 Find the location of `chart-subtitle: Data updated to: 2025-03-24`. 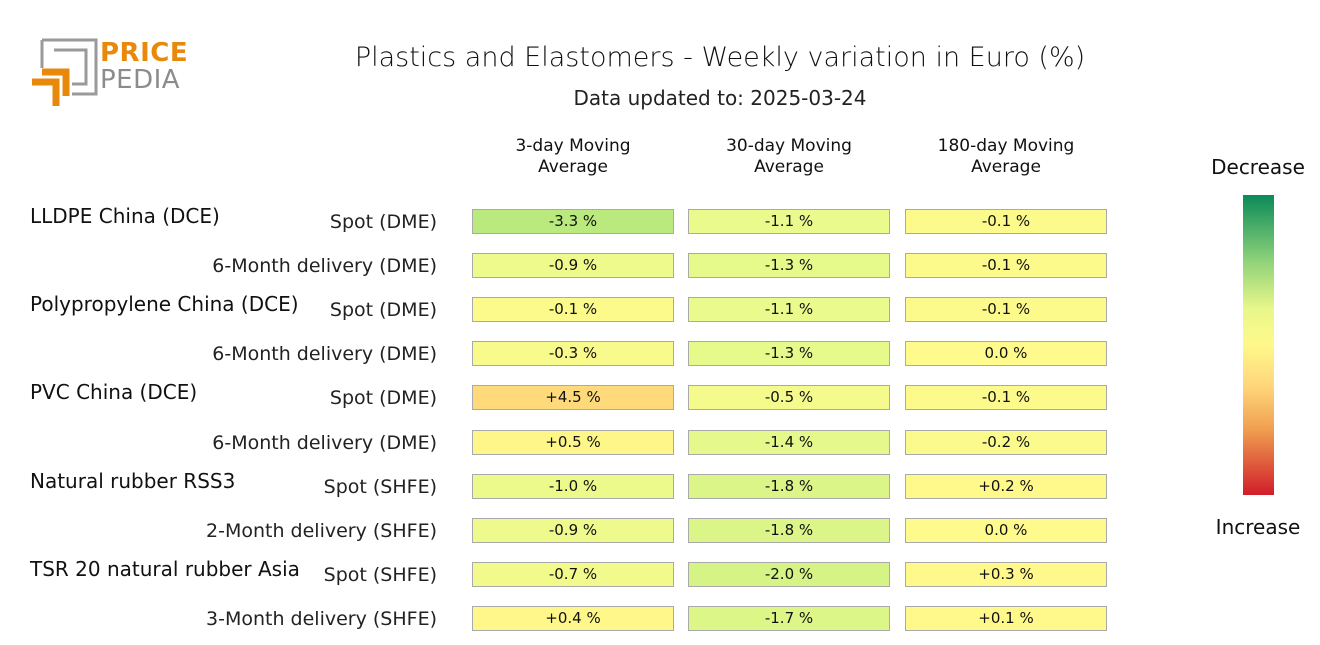

chart-subtitle: Data updated to: 2025-03-24 is located at coordinates (720, 98).